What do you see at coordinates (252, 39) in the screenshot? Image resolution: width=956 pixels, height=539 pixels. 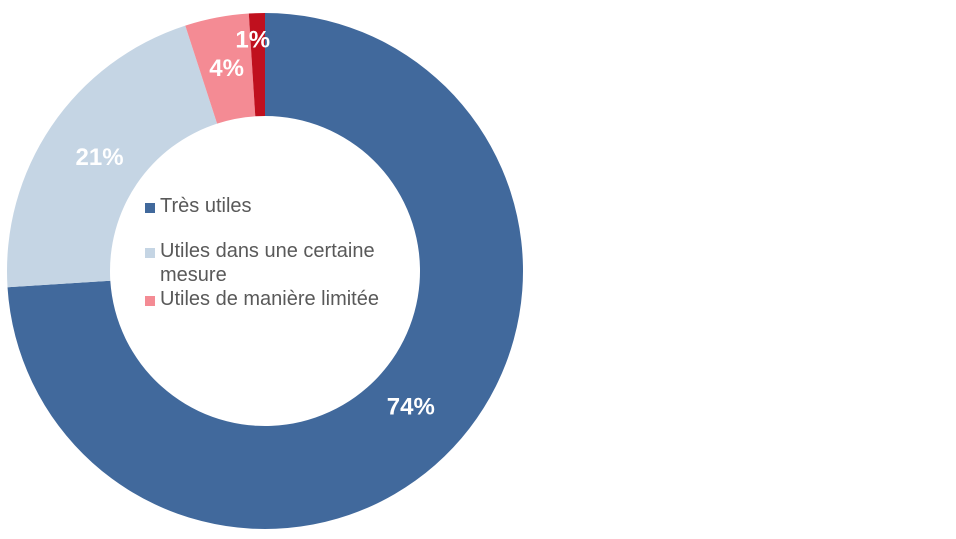 I see `value-label: 1%` at bounding box center [252, 39].